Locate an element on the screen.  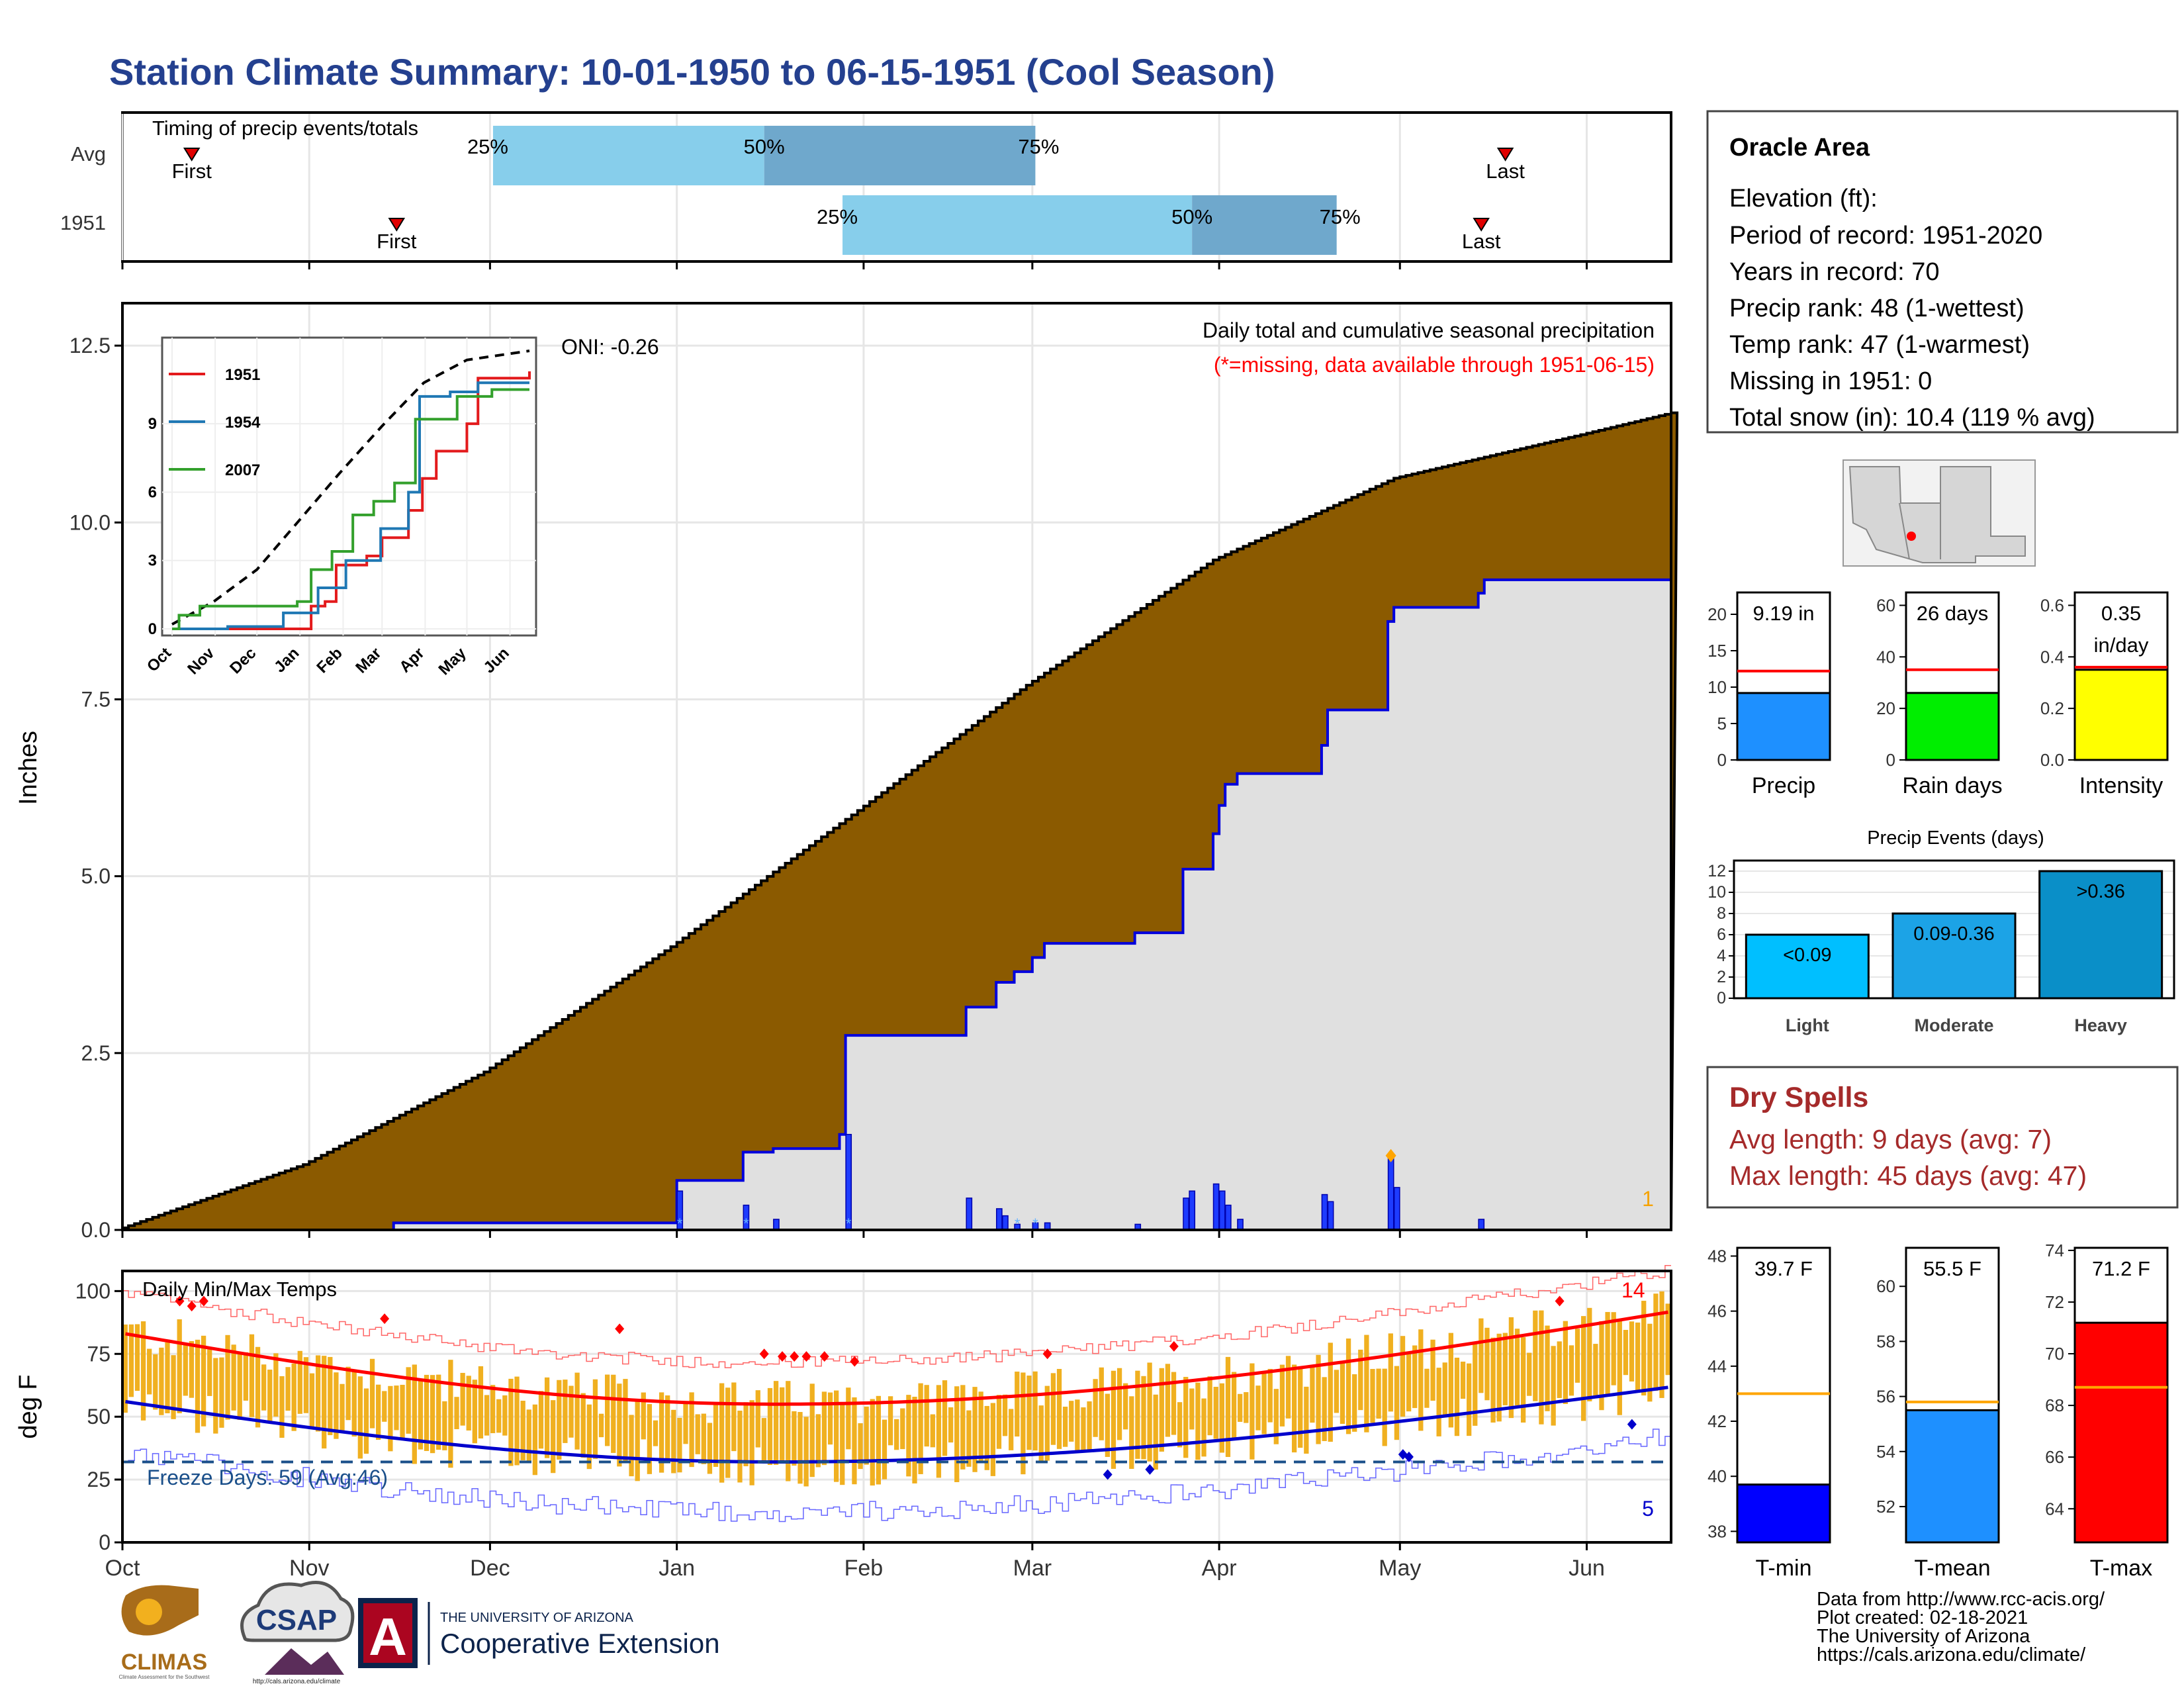
dry-spells-frame is located at coordinates (1942, 1137).